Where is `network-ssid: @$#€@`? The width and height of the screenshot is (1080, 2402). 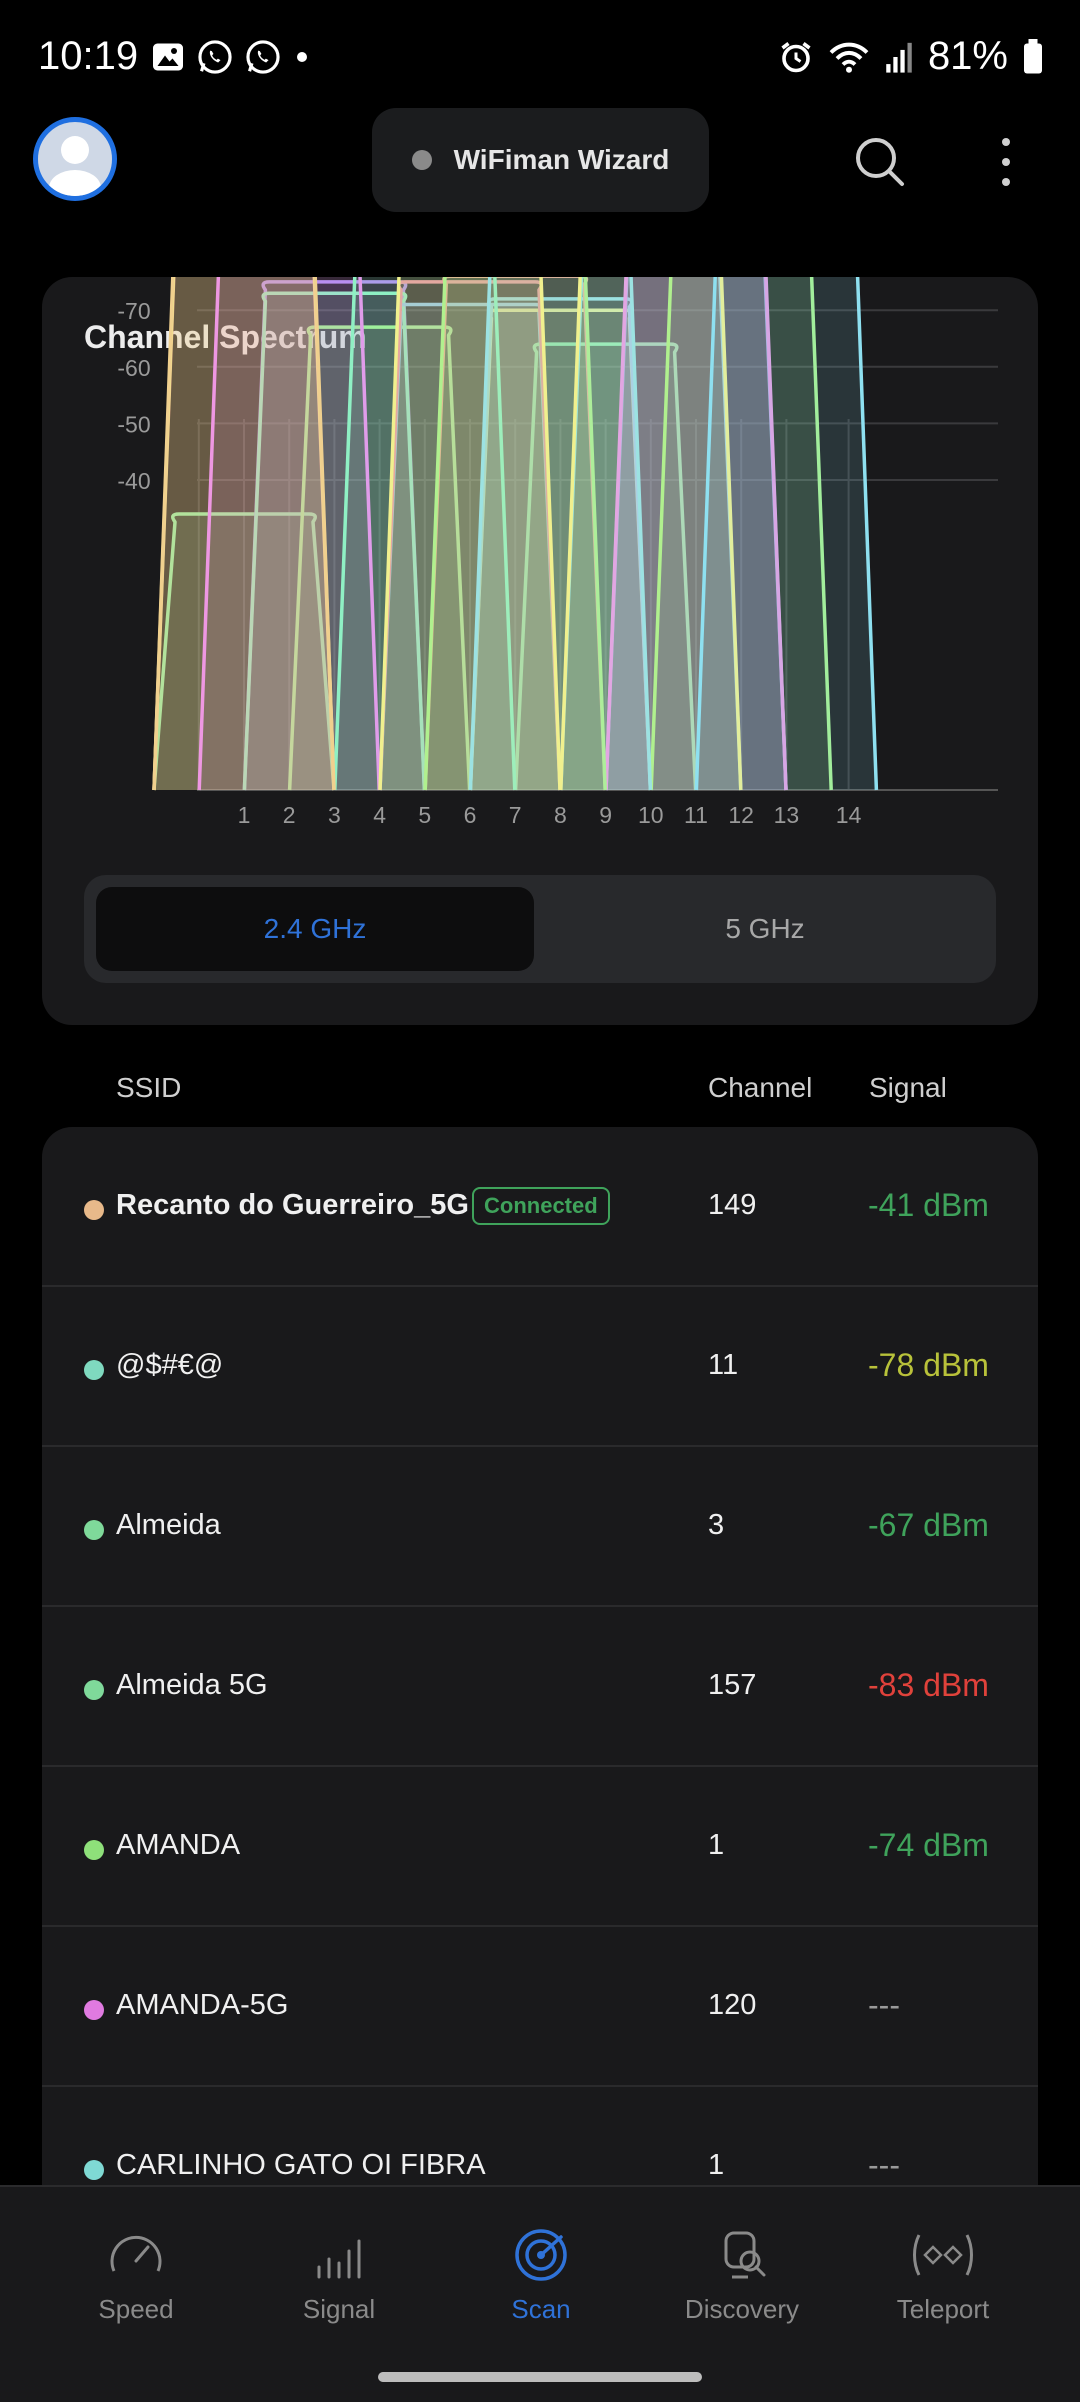 network-ssid: @$#€@ is located at coordinates (170, 1365).